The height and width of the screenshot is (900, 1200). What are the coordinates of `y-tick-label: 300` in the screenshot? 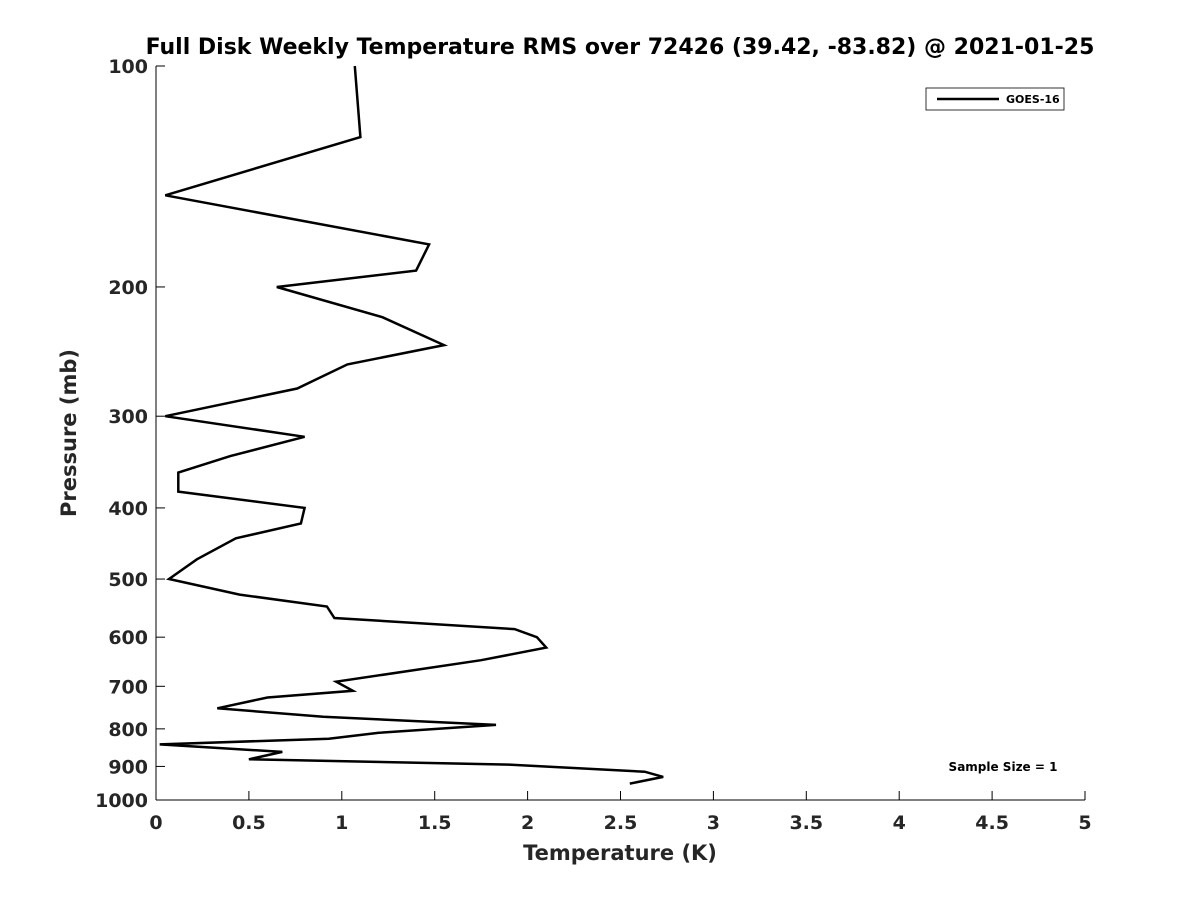 It's located at (128, 417).